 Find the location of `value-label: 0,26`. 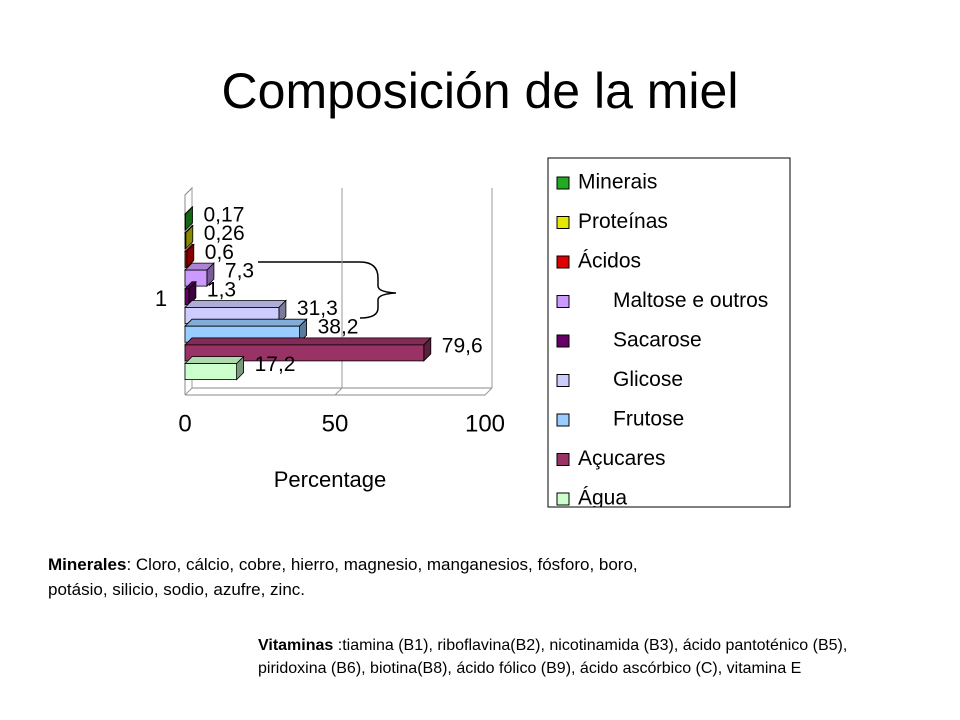

value-label: 0,26 is located at coordinates (224, 233).